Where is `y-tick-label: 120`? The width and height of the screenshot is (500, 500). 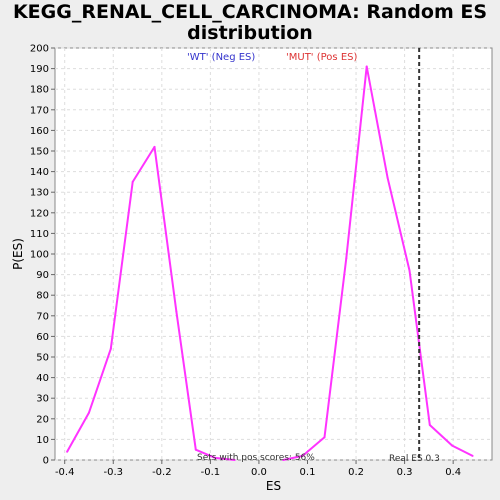 y-tick-label: 120 is located at coordinates (39, 213).